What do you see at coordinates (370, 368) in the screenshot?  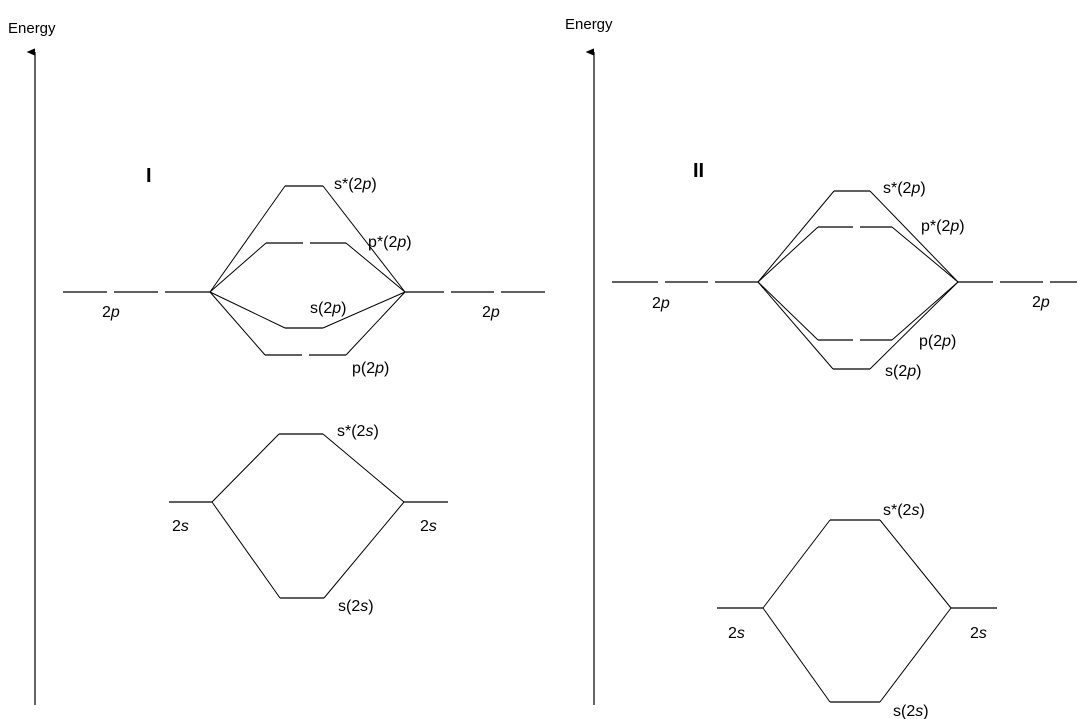 I see `label-pi-2p-I: p(2p)` at bounding box center [370, 368].